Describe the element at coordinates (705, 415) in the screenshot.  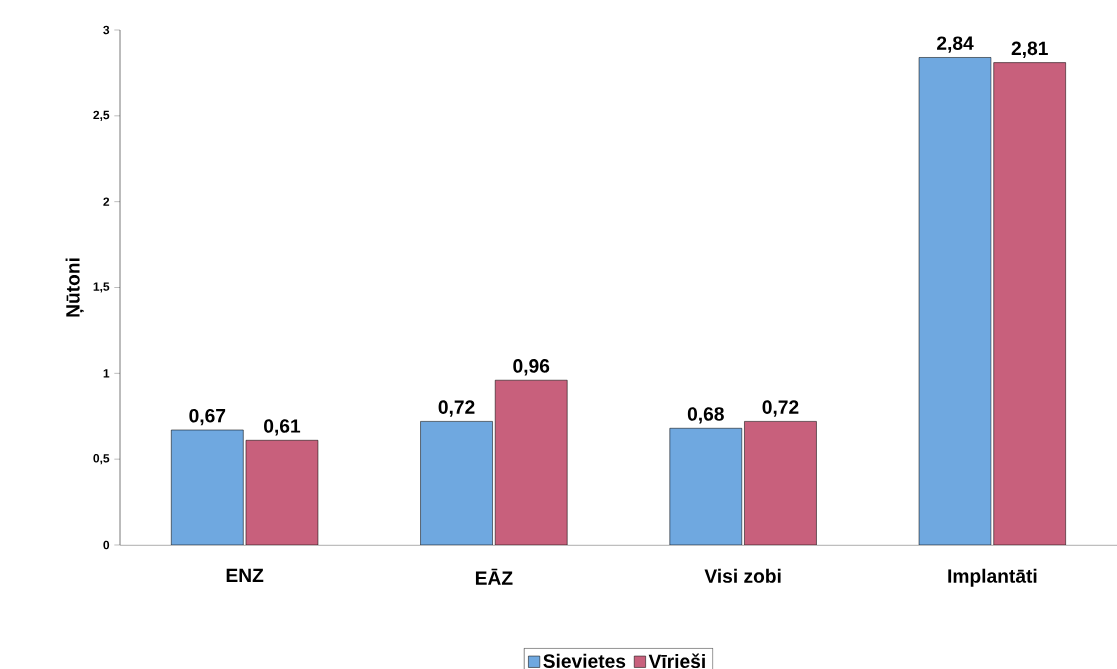
I see `data-label: 0,68` at that location.